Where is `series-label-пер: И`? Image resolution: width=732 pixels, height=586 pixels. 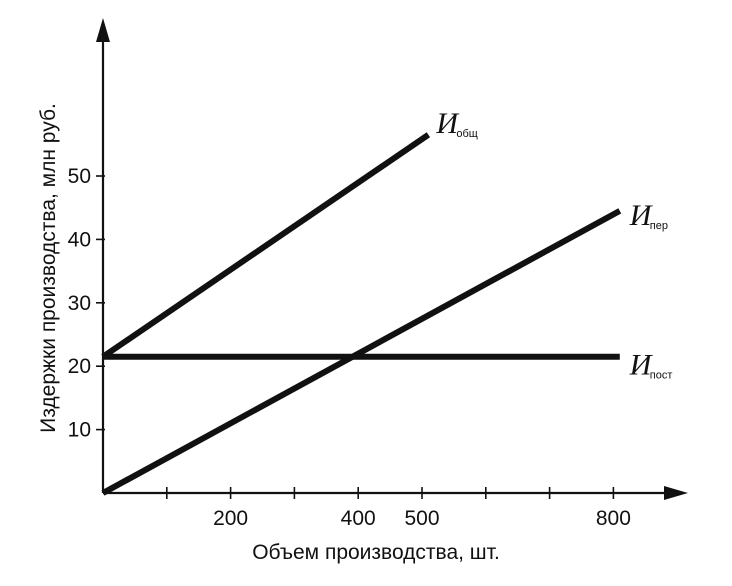 series-label-пер: И is located at coordinates (641, 215).